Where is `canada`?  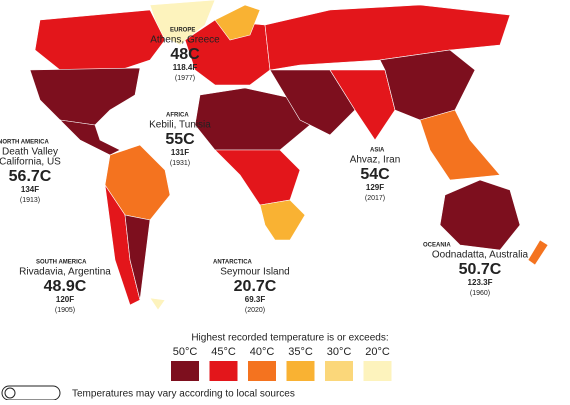 canada is located at coordinates (100, 40).